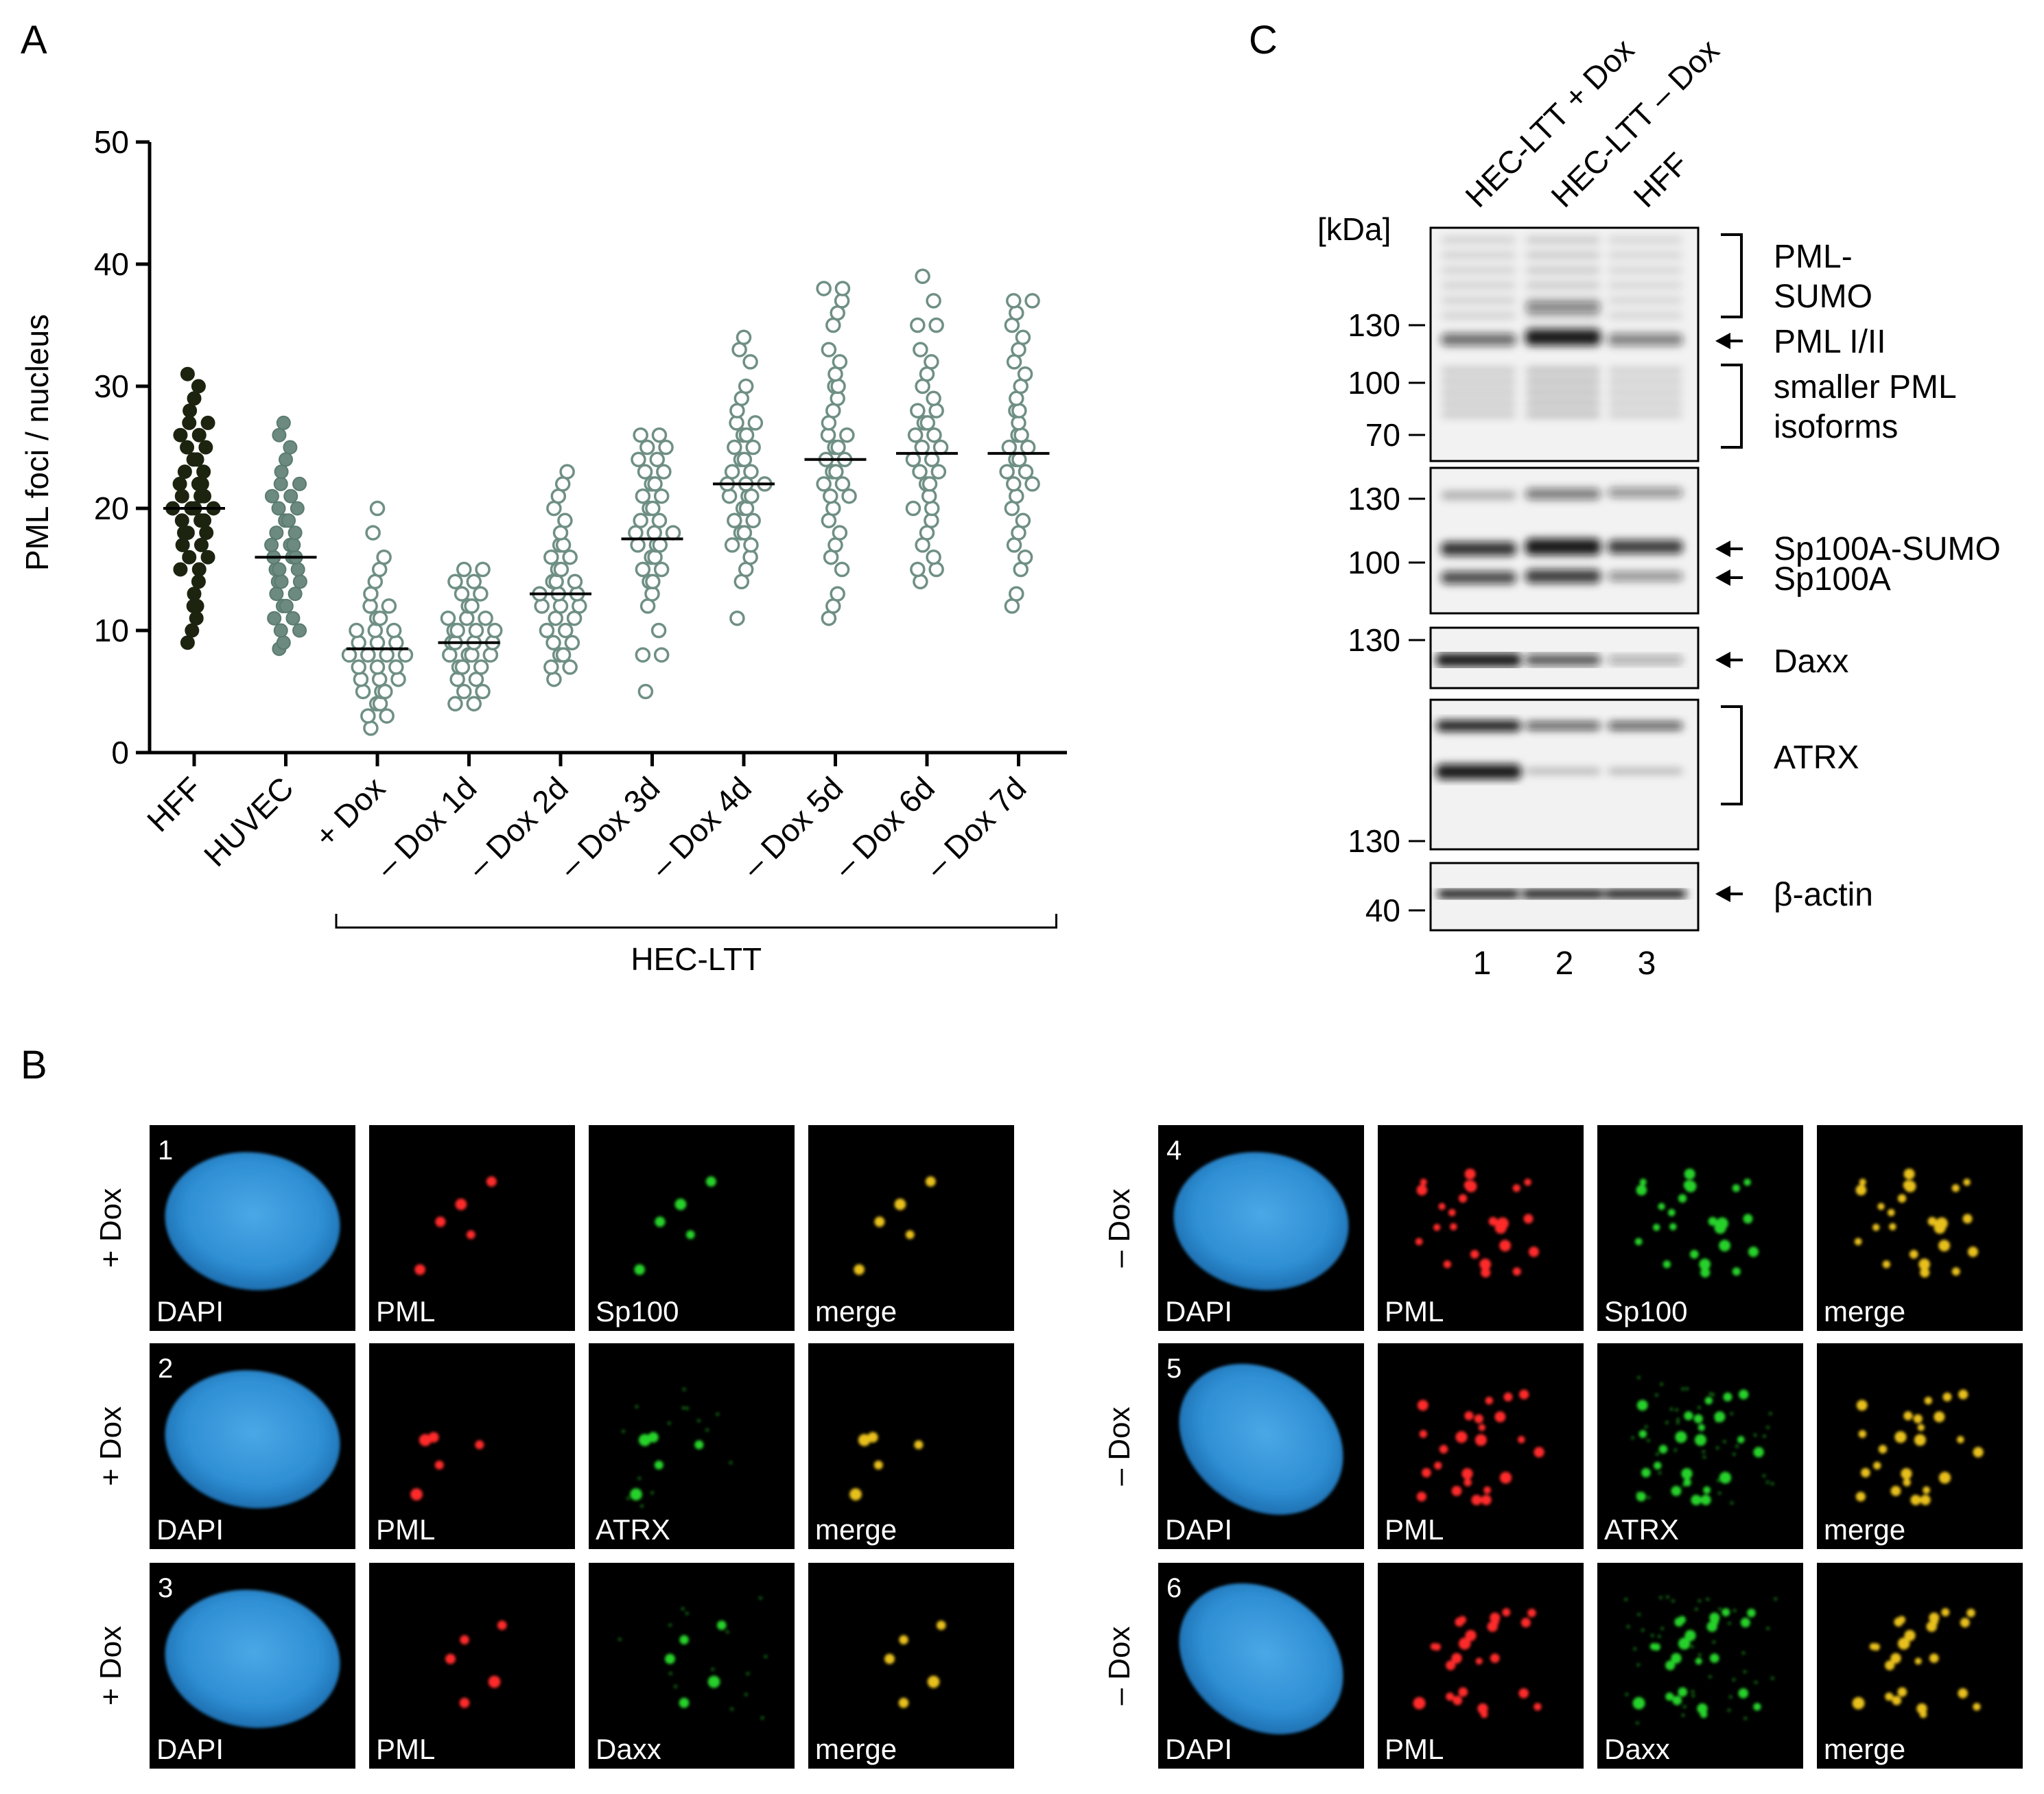 The image size is (2044, 1794). What do you see at coordinates (1866, 387) in the screenshot?
I see `annotation-label: smaller PML` at bounding box center [1866, 387].